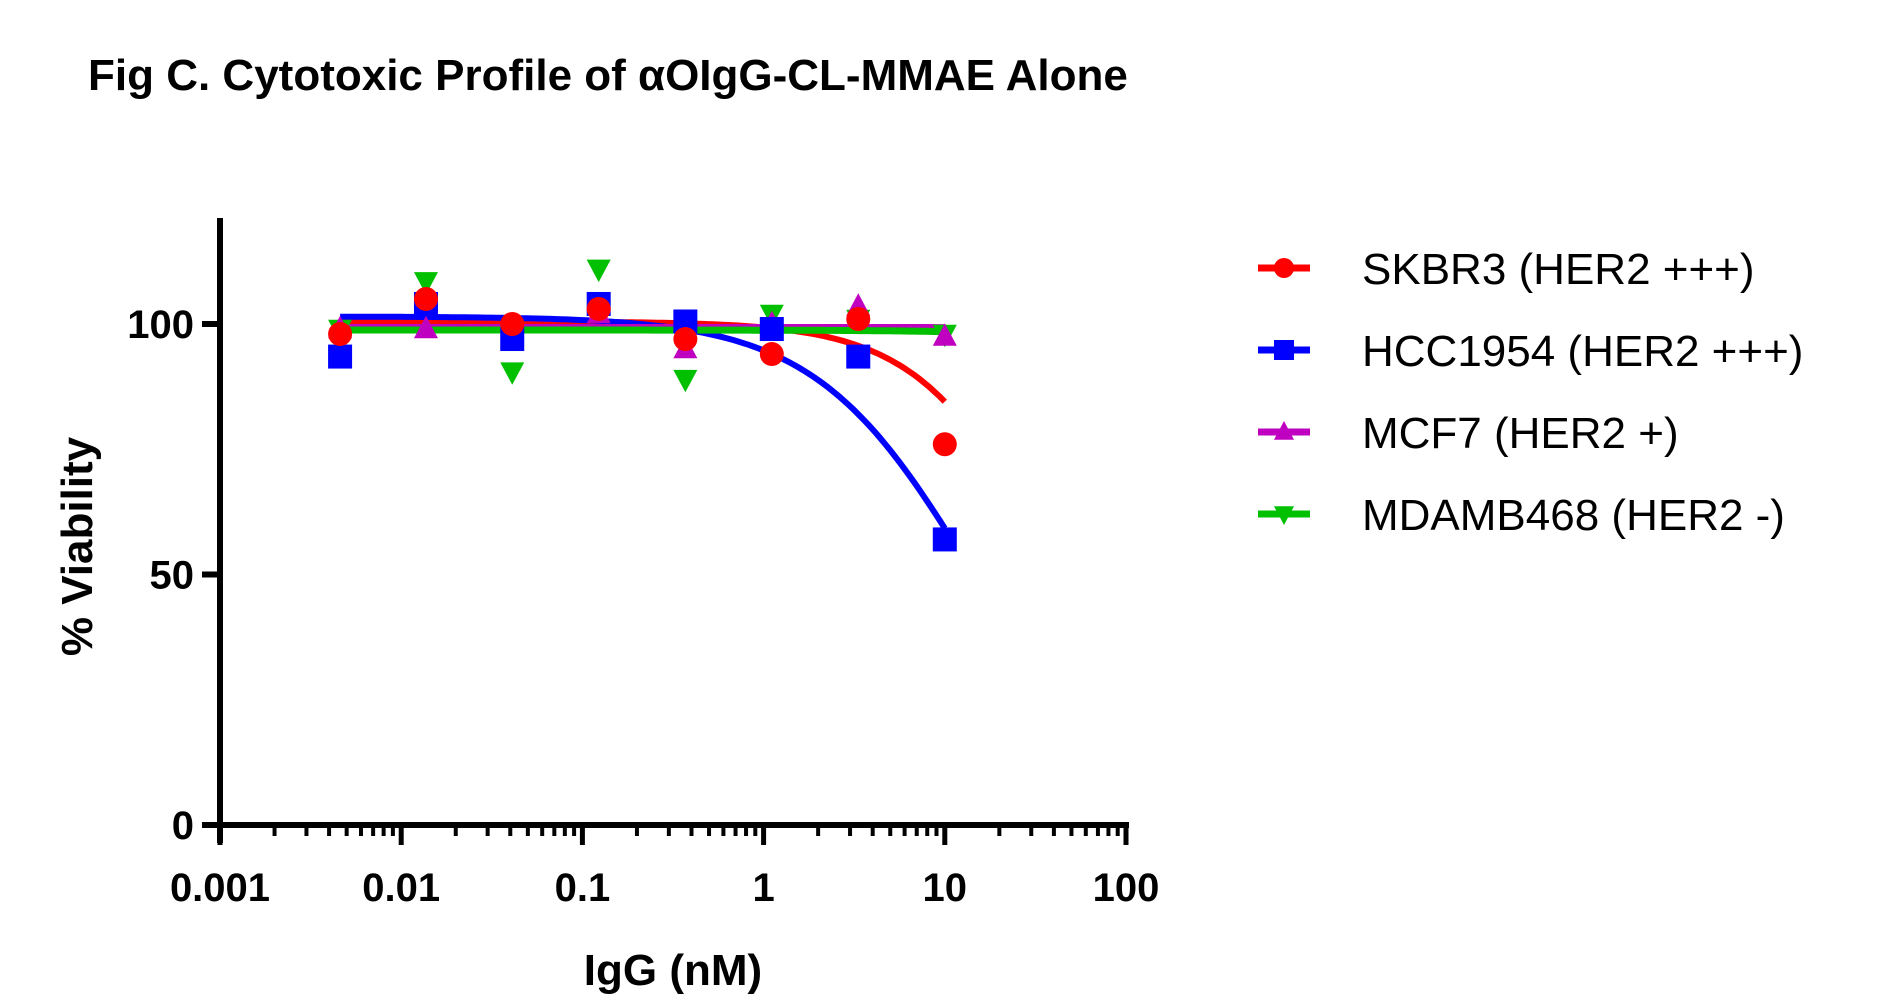 The height and width of the screenshot is (1008, 1893). Describe the element at coordinates (1582, 351) in the screenshot. I see `legend-label: HCC1954 (HER2 +++)` at that location.